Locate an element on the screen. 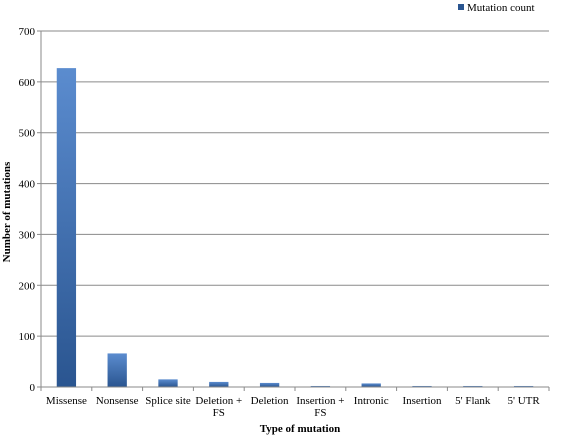 The image size is (567, 436). x-axis-title: Type of mutation is located at coordinates (300, 429).